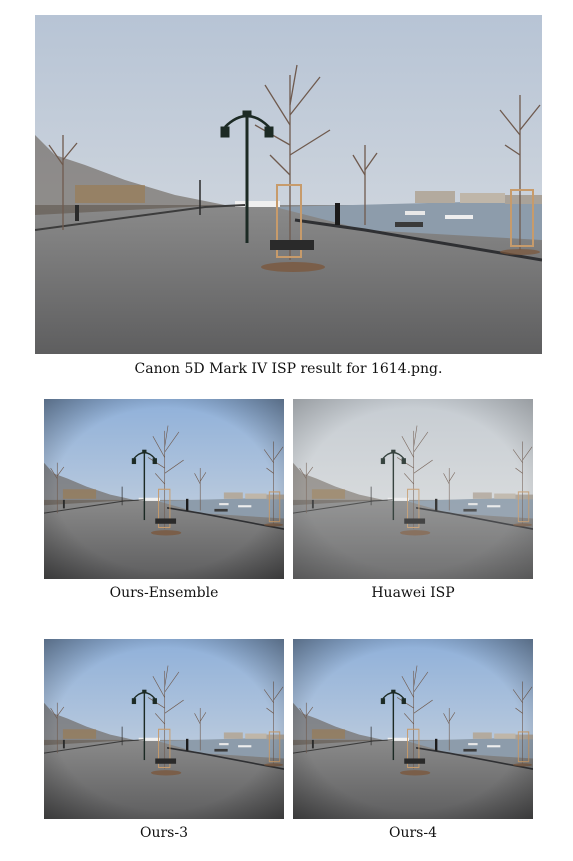  What do you see at coordinates (163, 833) in the screenshot?
I see `panel-caption-ours-3: Ours-3` at bounding box center [163, 833].